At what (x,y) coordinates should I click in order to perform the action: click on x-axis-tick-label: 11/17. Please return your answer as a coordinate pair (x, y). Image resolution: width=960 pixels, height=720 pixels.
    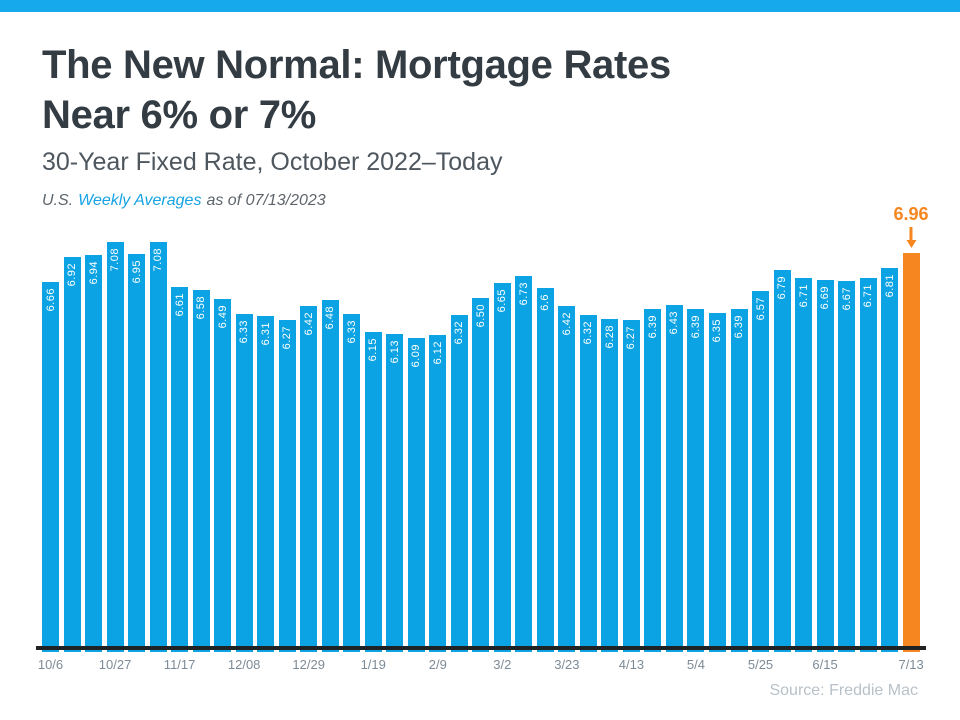
    Looking at the image, I should click on (179, 664).